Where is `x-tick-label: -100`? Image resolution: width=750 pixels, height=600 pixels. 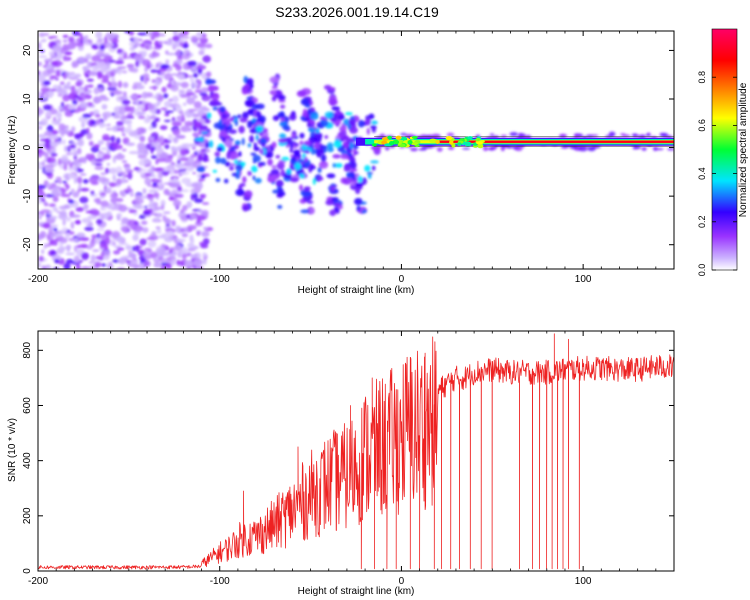
x-tick-label: -100 is located at coordinates (220, 581).